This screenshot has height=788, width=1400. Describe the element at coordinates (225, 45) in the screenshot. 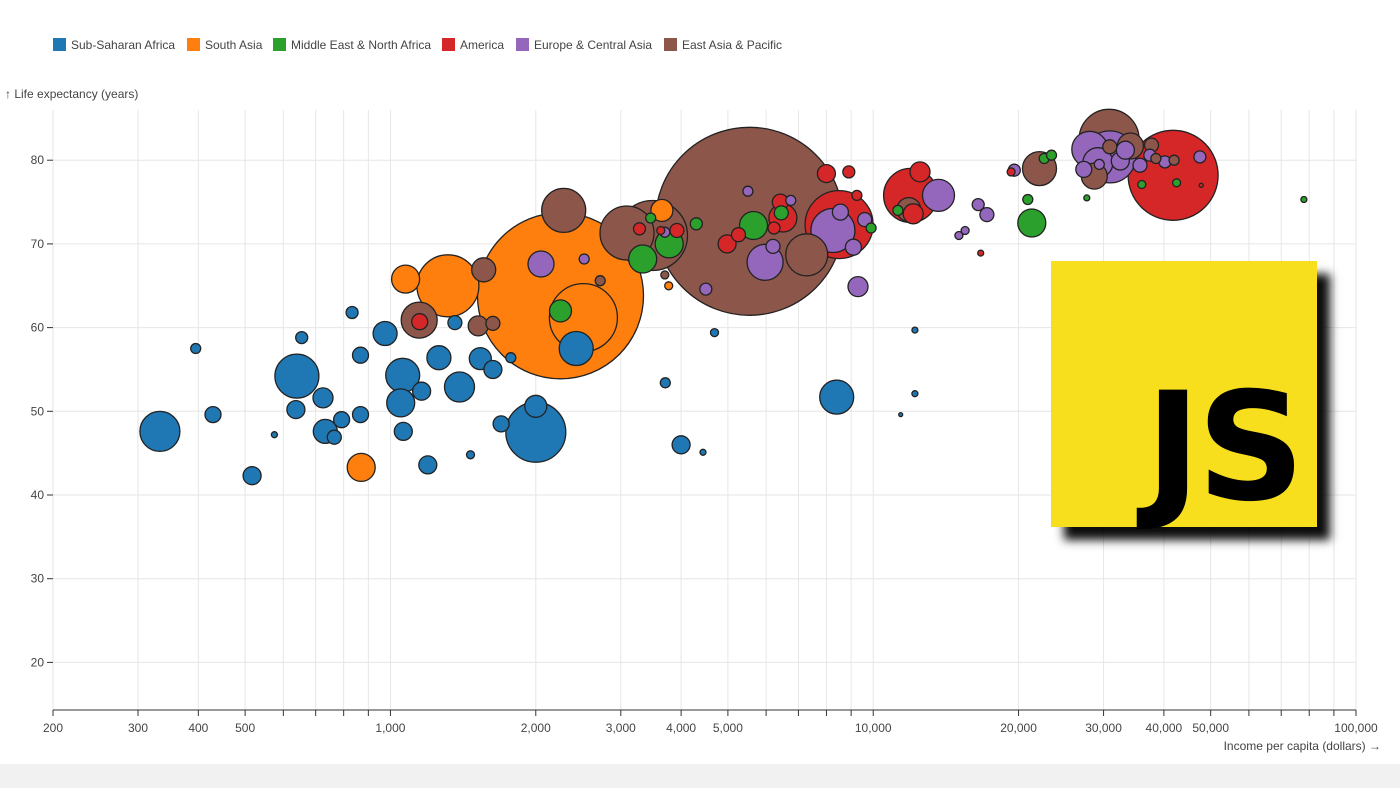

I see `legend-item-south-asia: South Asia` at that location.